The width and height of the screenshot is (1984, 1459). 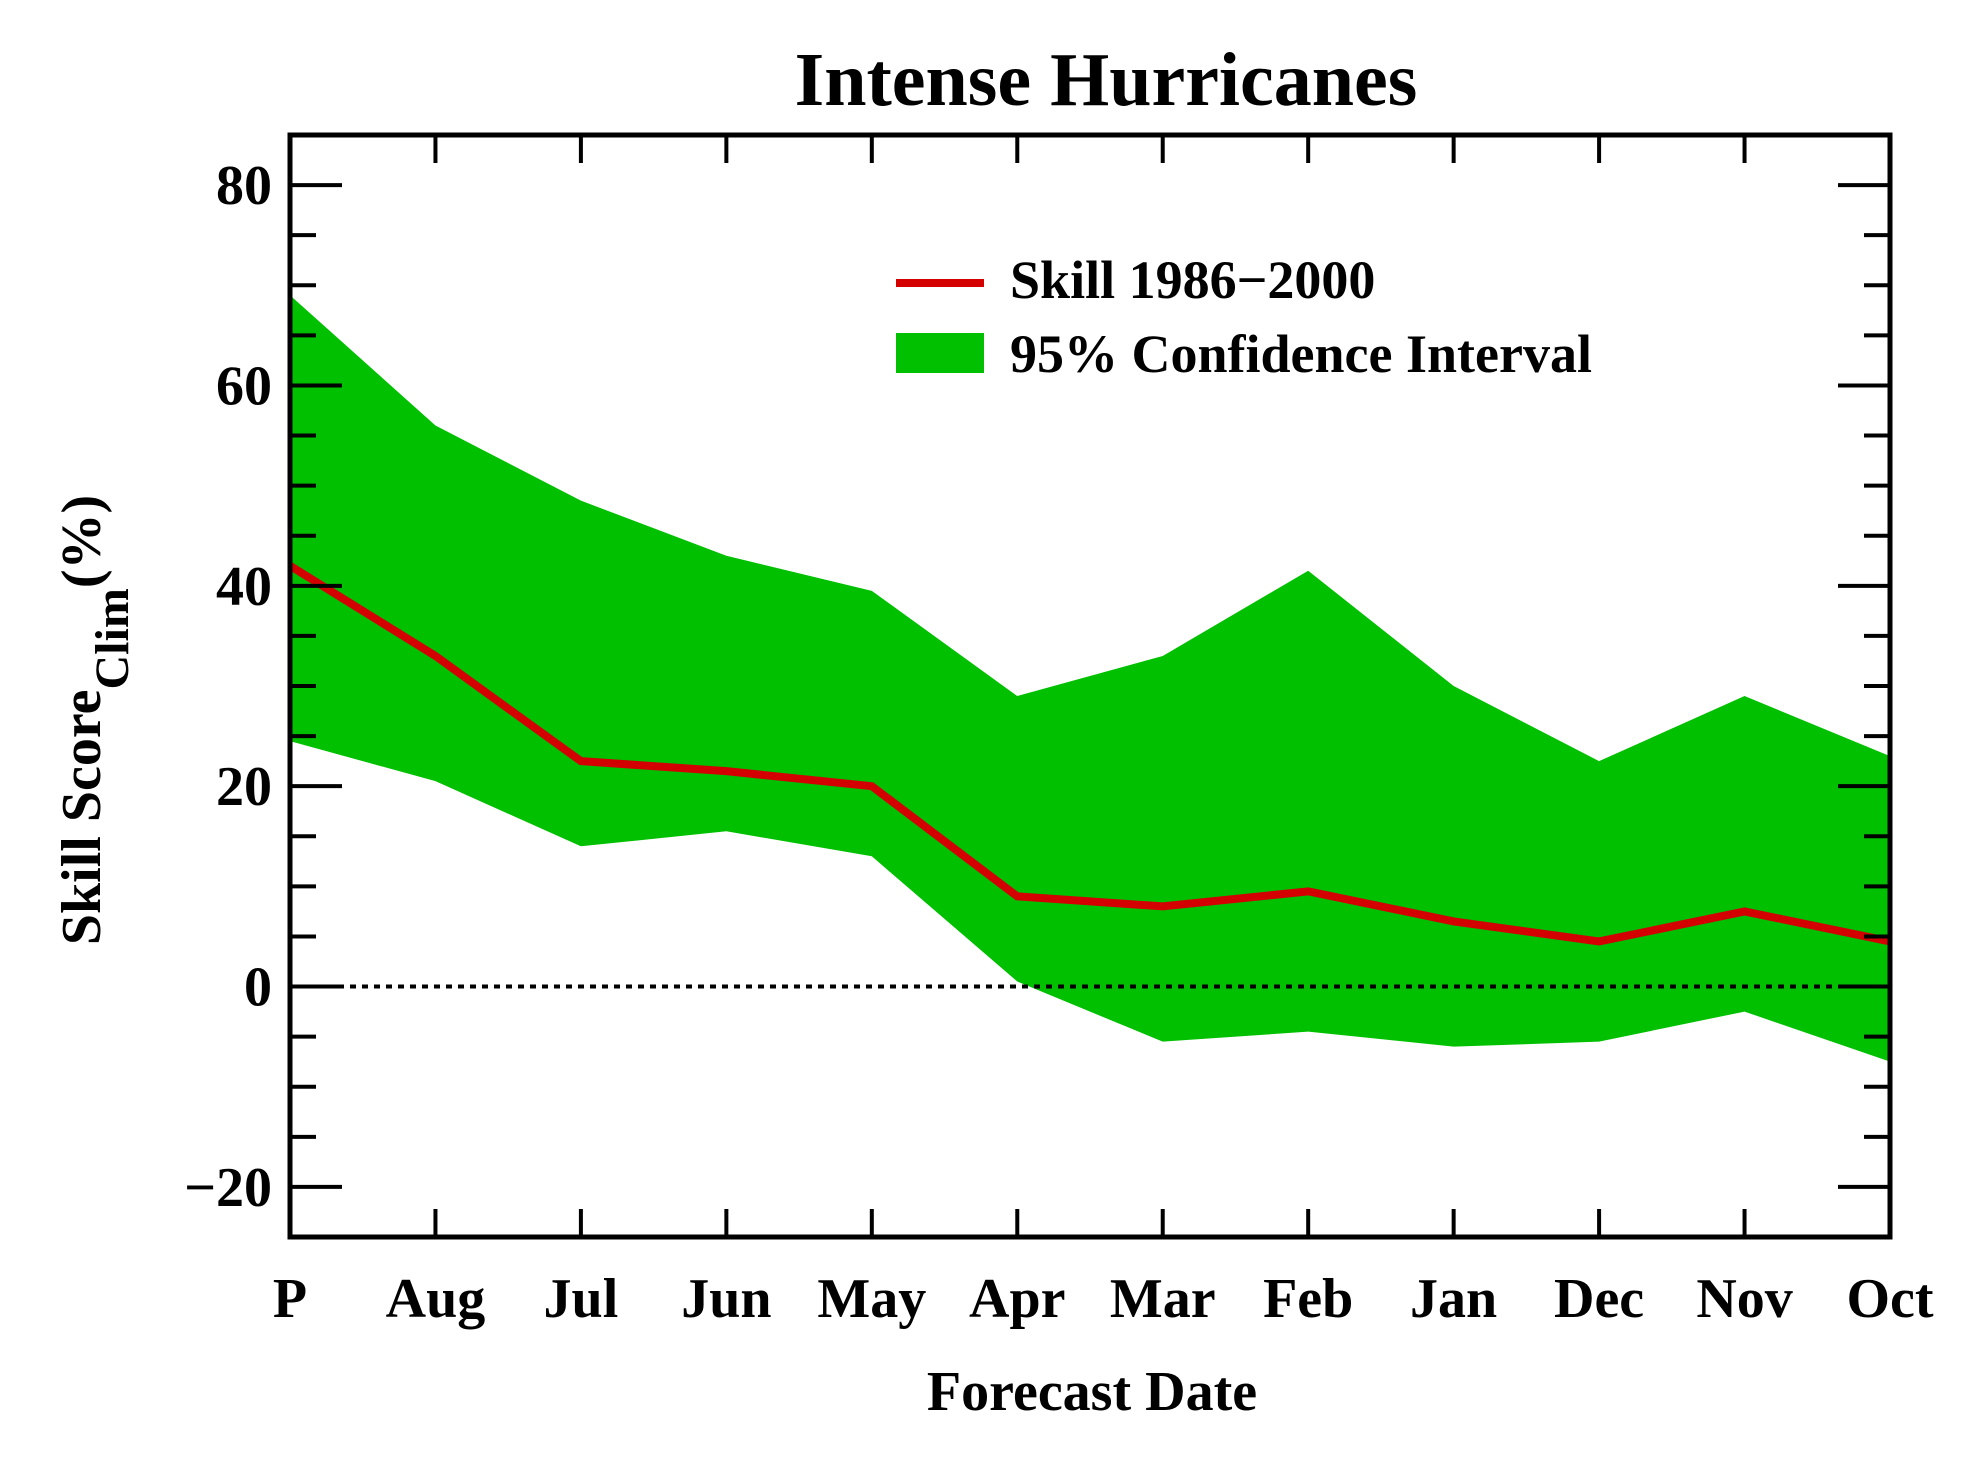 What do you see at coordinates (871, 1299) in the screenshot?
I see `x-tick-label: May` at bounding box center [871, 1299].